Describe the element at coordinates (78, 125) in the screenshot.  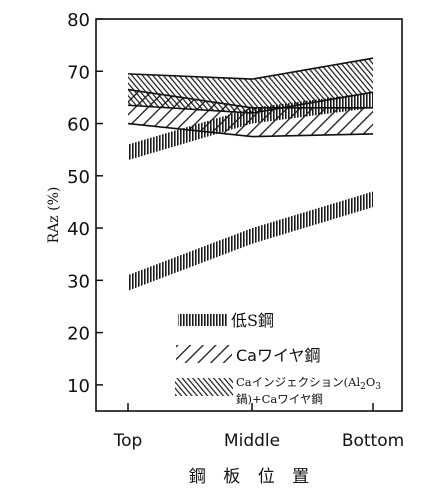
I see `y-tick-label-60: 60` at that location.